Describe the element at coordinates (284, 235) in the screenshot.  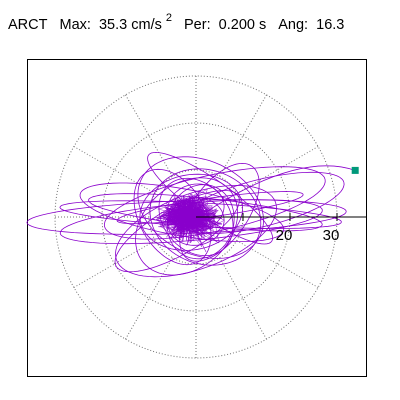
I see `radial-tick-label: 20` at that location.